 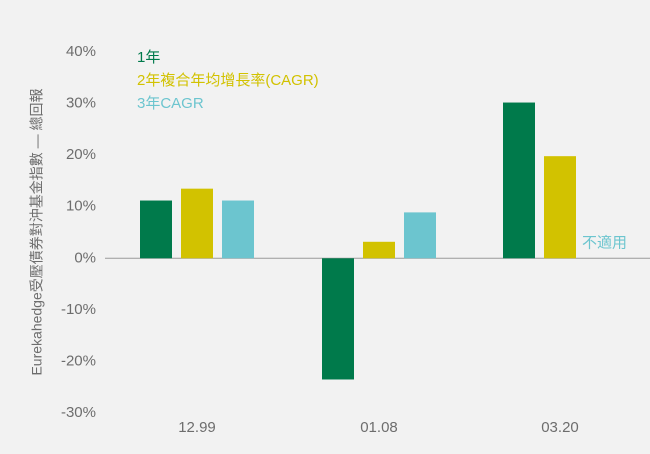 I want to click on y-tick-label: -10%, so click(x=78, y=309).